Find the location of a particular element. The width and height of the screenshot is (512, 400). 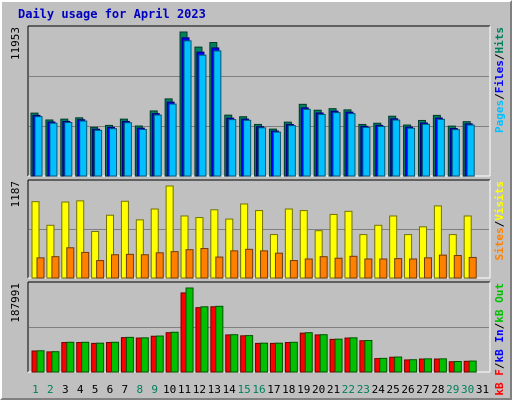

x-tick-label: 2 is located at coordinates (50, 389).